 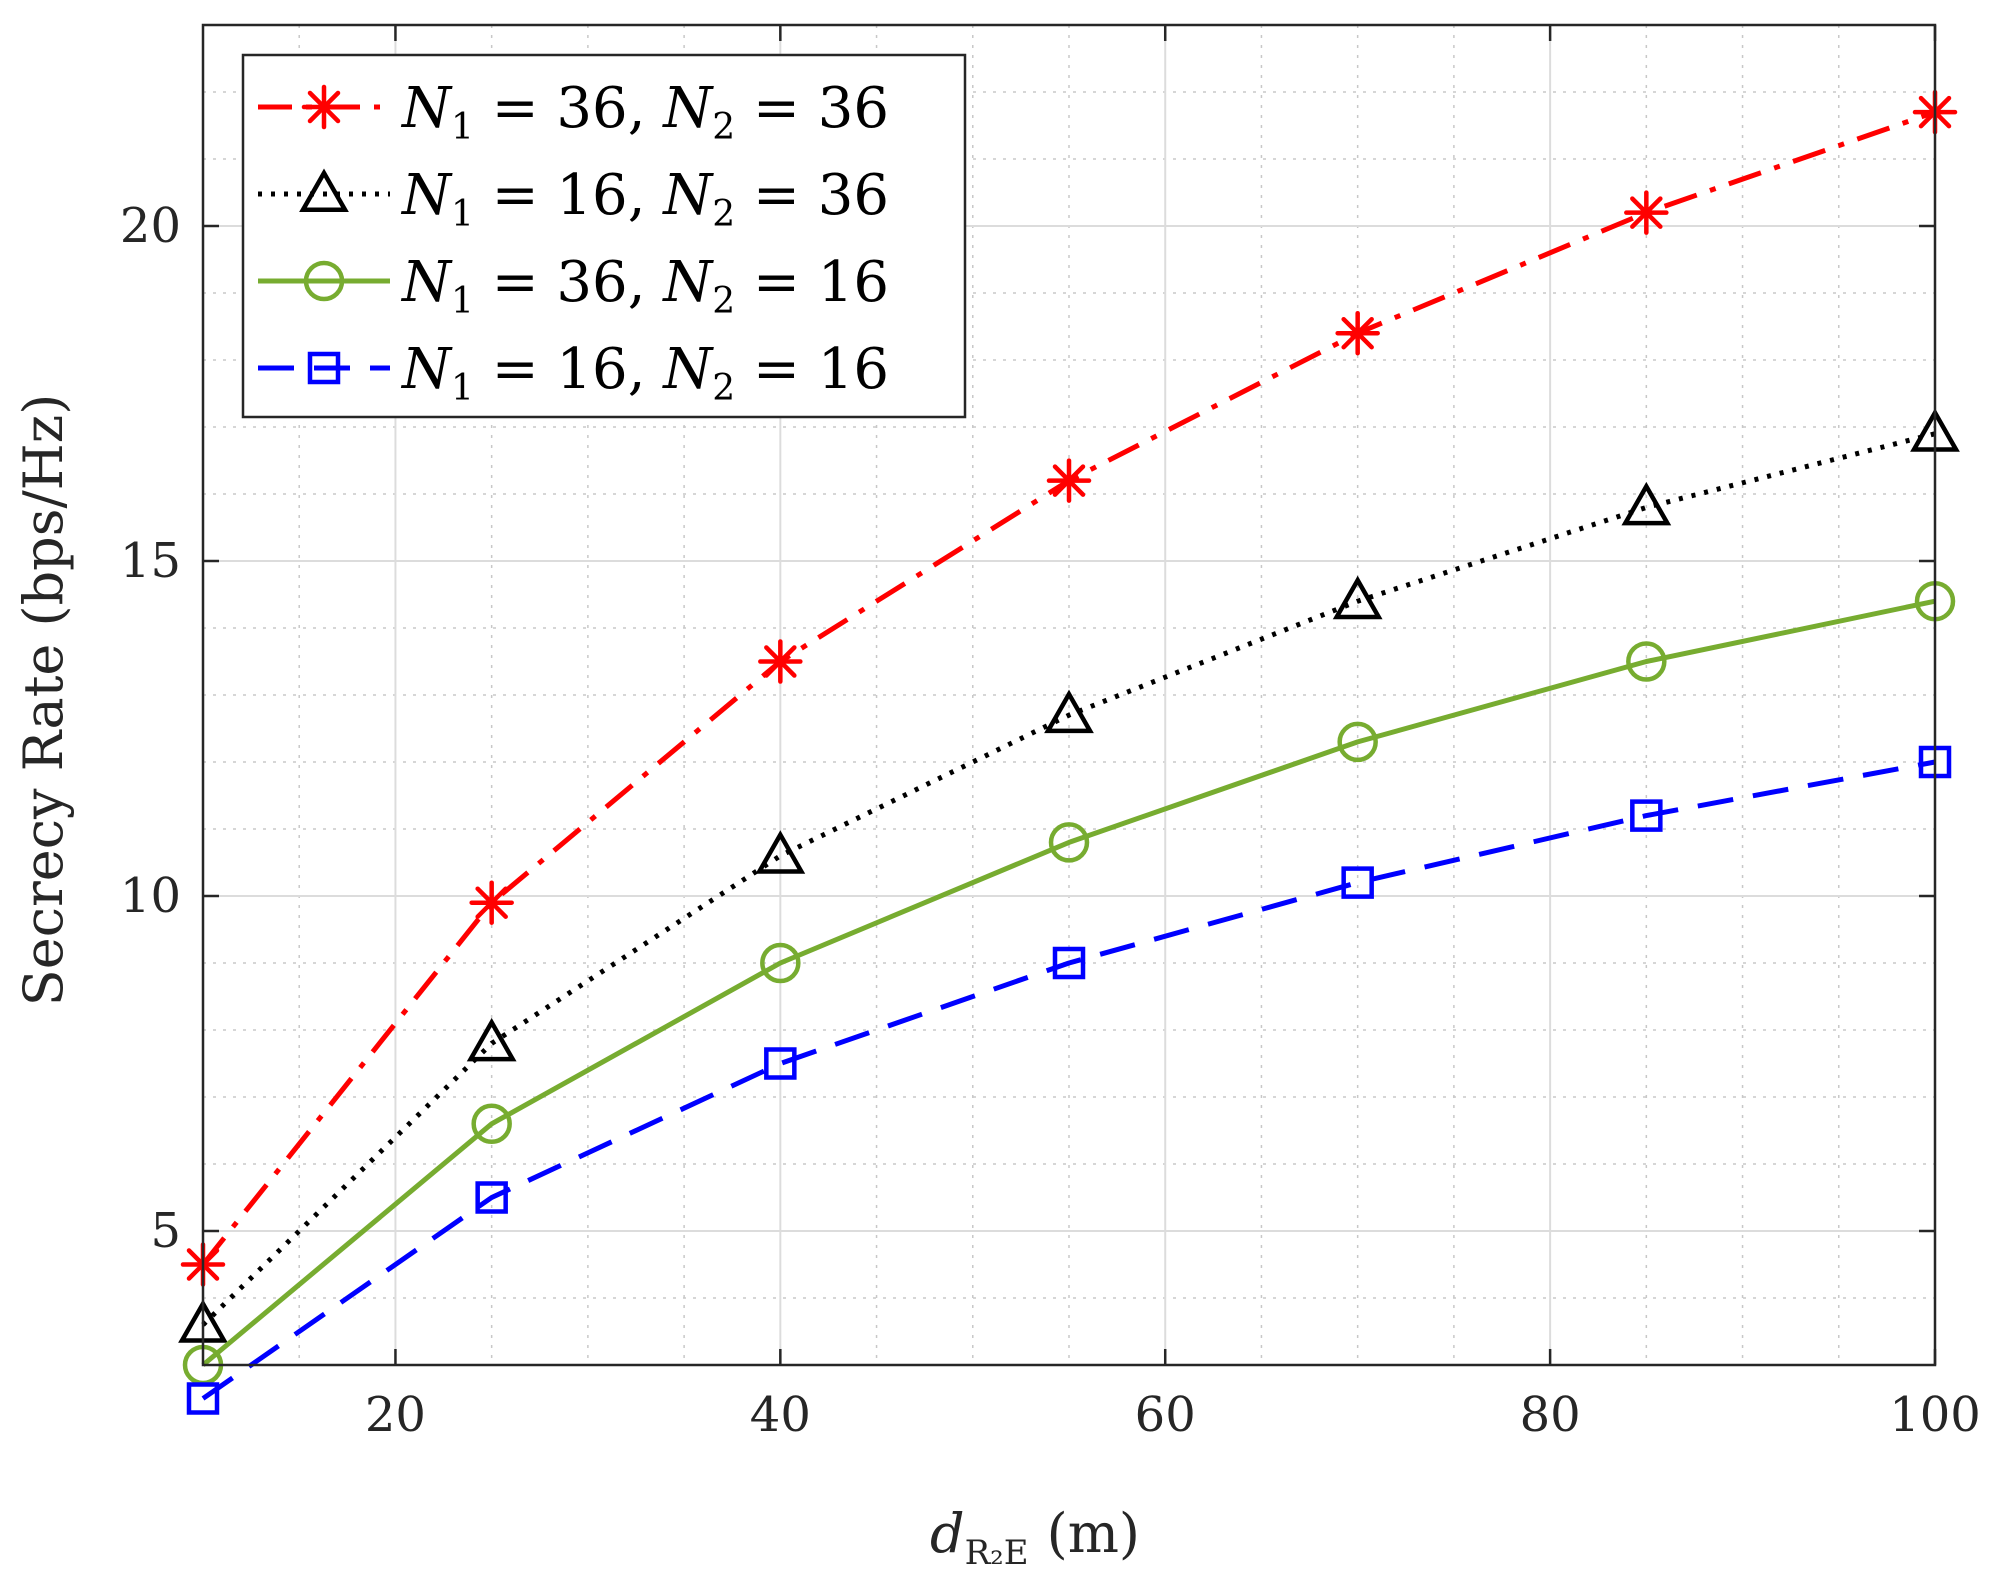 What do you see at coordinates (644, 112) in the screenshot?
I see `legend-label: N1 = 36, N2 = 36` at bounding box center [644, 112].